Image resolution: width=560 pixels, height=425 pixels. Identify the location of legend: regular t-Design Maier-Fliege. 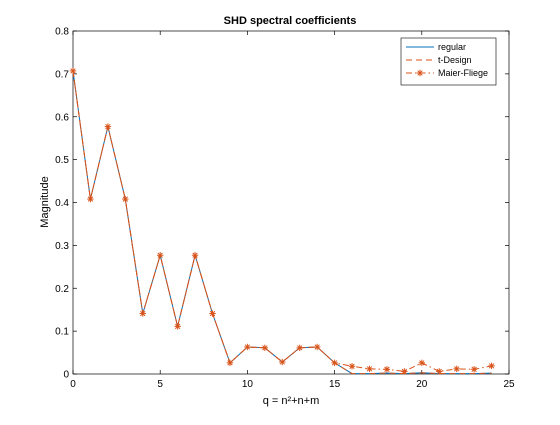
(448, 61).